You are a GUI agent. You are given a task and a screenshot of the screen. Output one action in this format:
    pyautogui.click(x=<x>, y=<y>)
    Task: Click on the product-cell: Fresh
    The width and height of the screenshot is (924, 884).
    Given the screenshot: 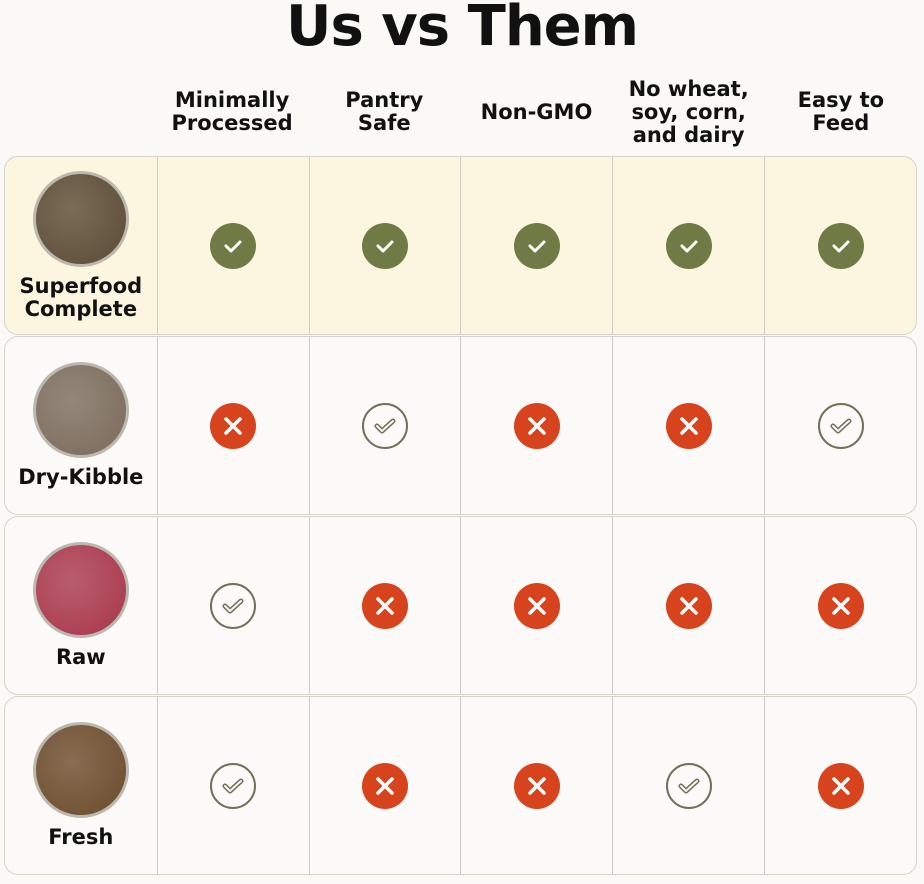 What is the action you would take?
    pyautogui.click(x=81, y=785)
    